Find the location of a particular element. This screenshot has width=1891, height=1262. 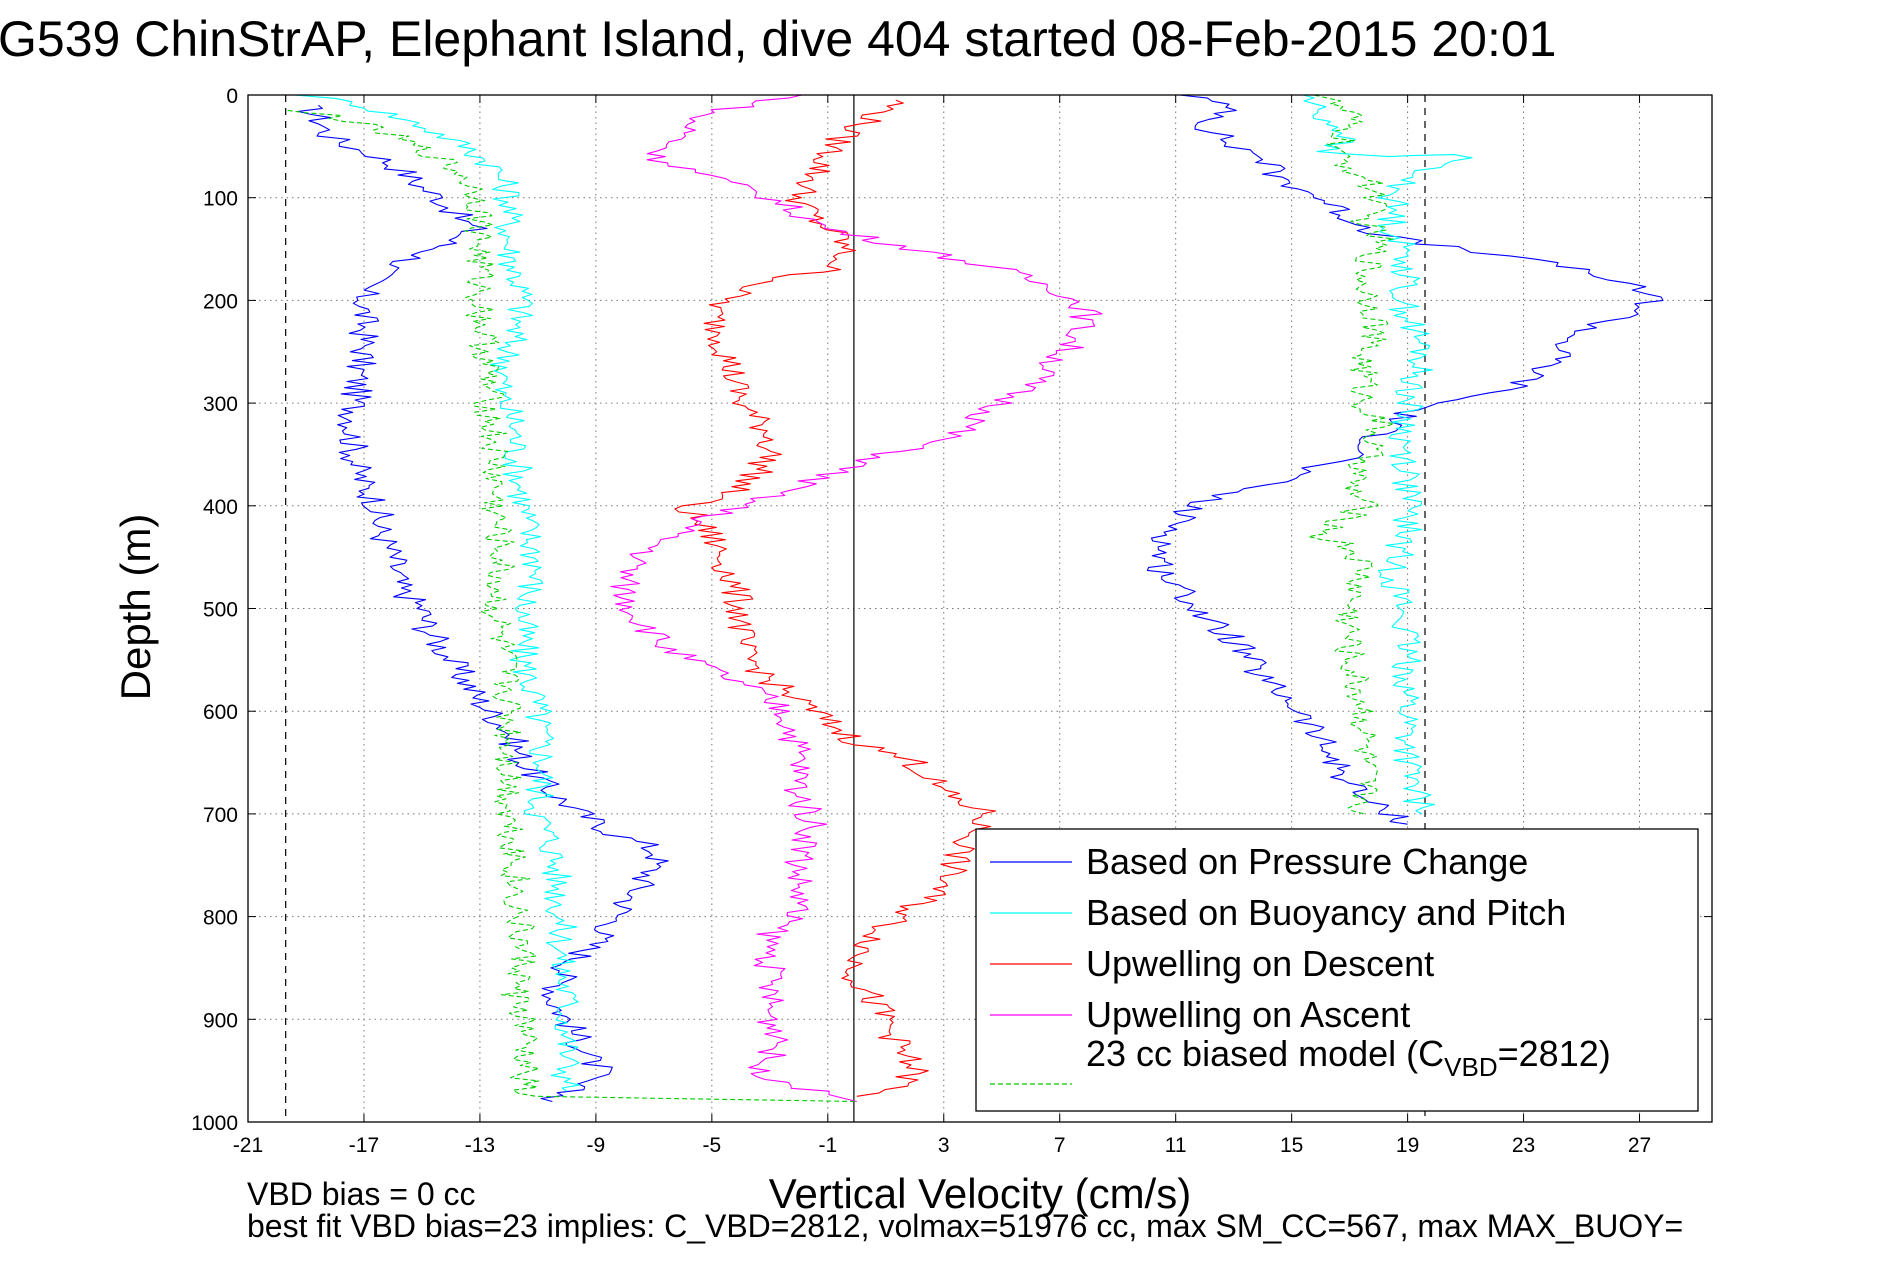

x-tick-label: -17 is located at coordinates (364, 1145).